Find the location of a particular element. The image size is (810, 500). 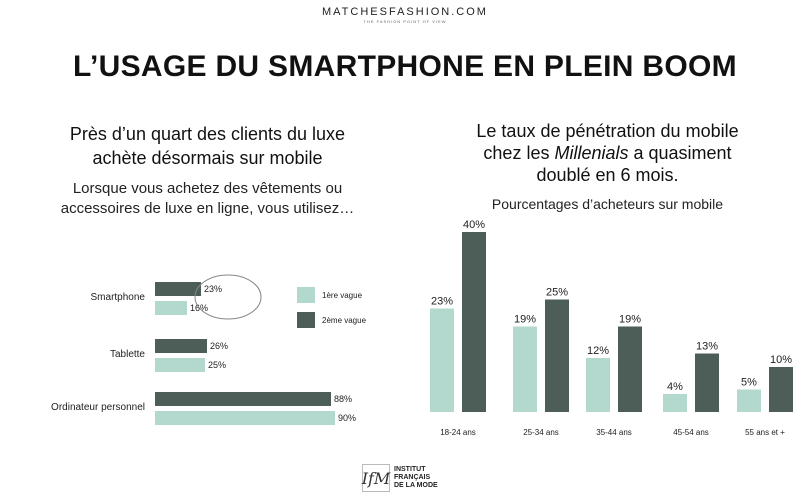

data-label-55-ans-et-2eme-vague: 10% is located at coordinates (781, 360).